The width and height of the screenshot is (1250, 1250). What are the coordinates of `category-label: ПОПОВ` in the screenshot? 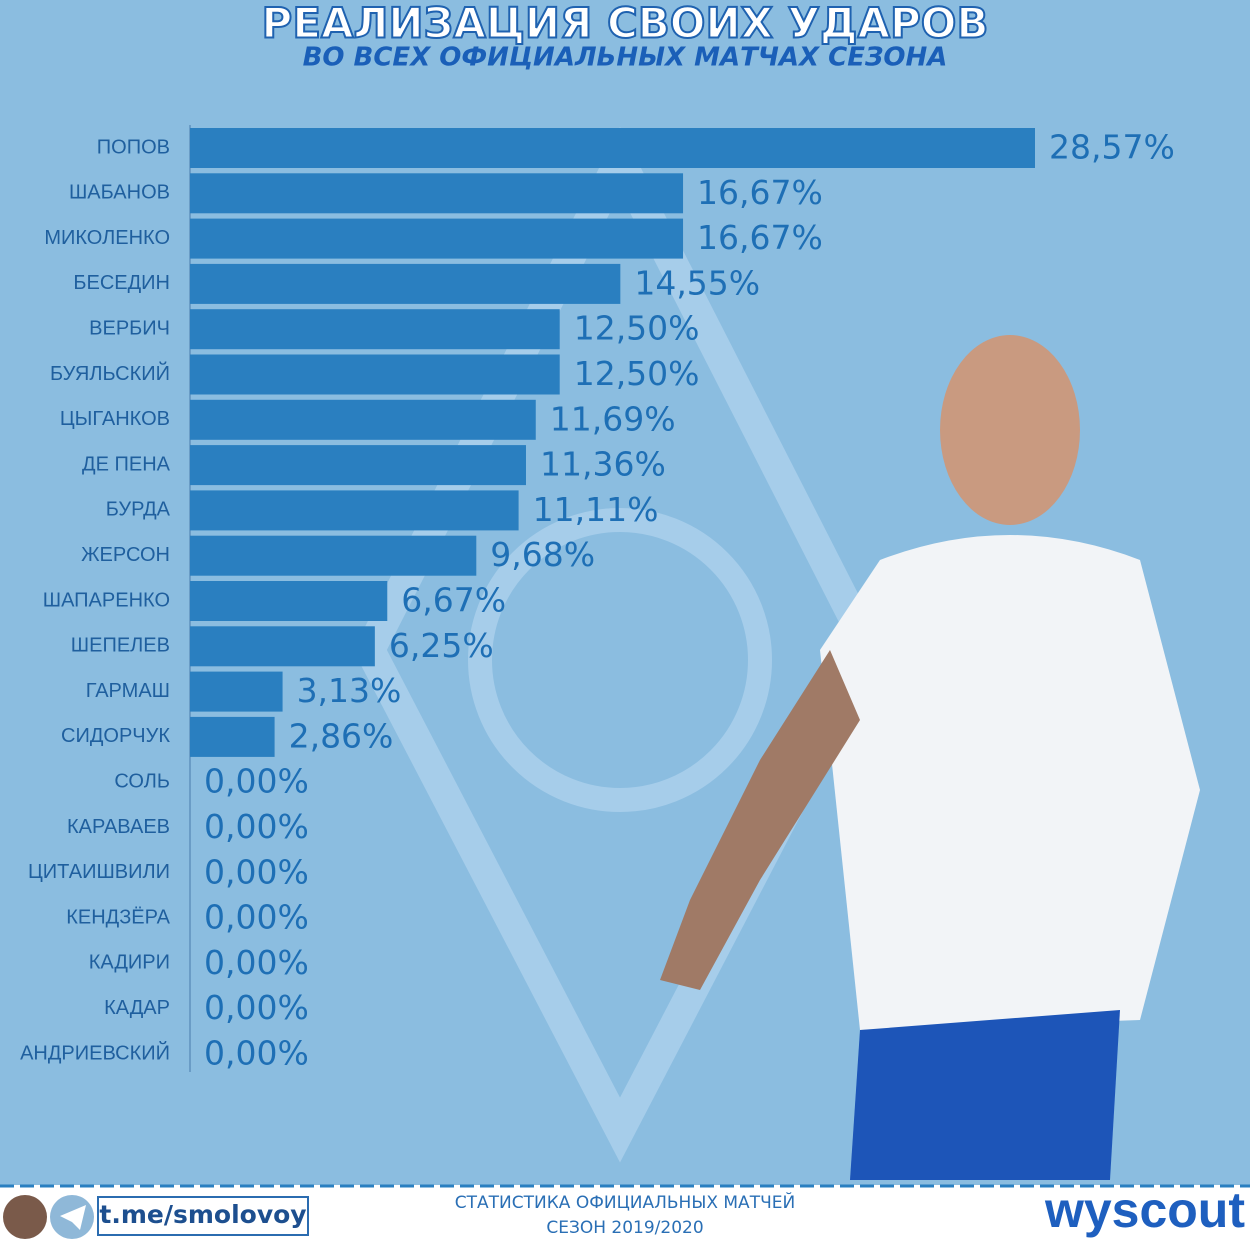 It's located at (133, 147).